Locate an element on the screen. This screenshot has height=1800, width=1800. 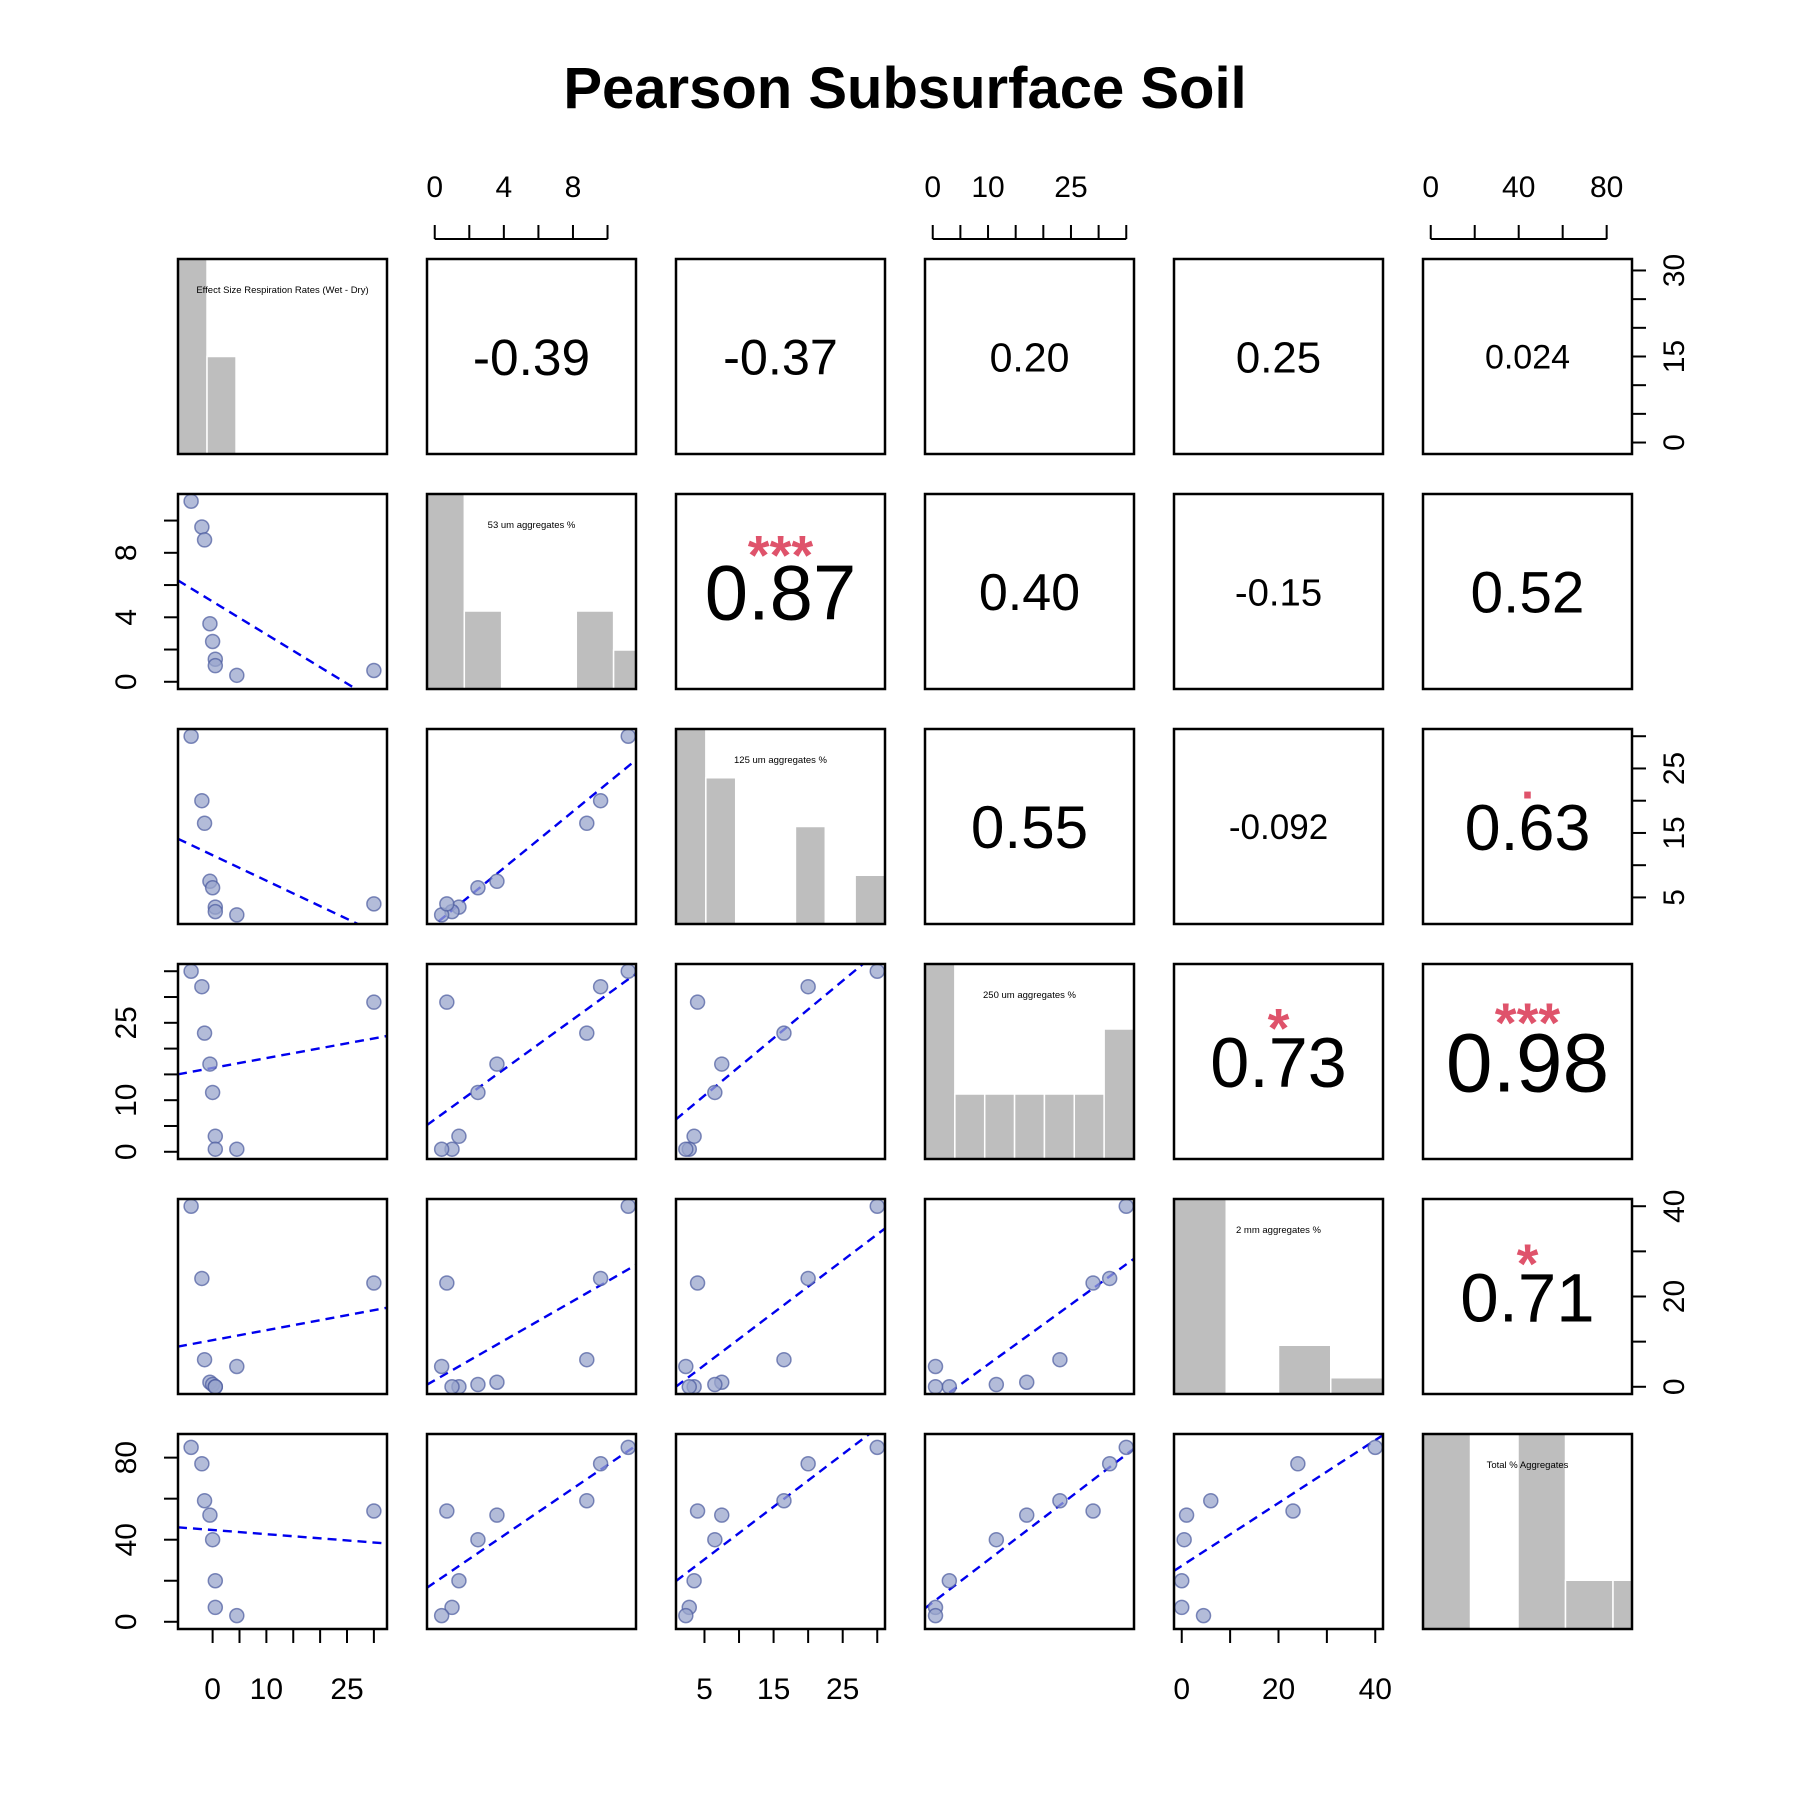
correlation-value: -0.37 is located at coordinates (780, 357).